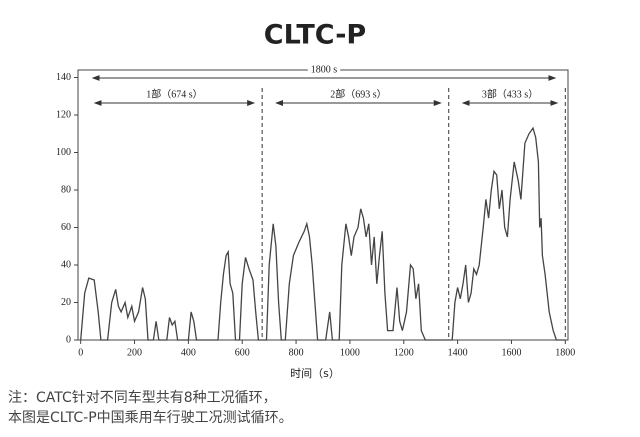  I want to click on x-tick-label: 800, so click(296, 352).